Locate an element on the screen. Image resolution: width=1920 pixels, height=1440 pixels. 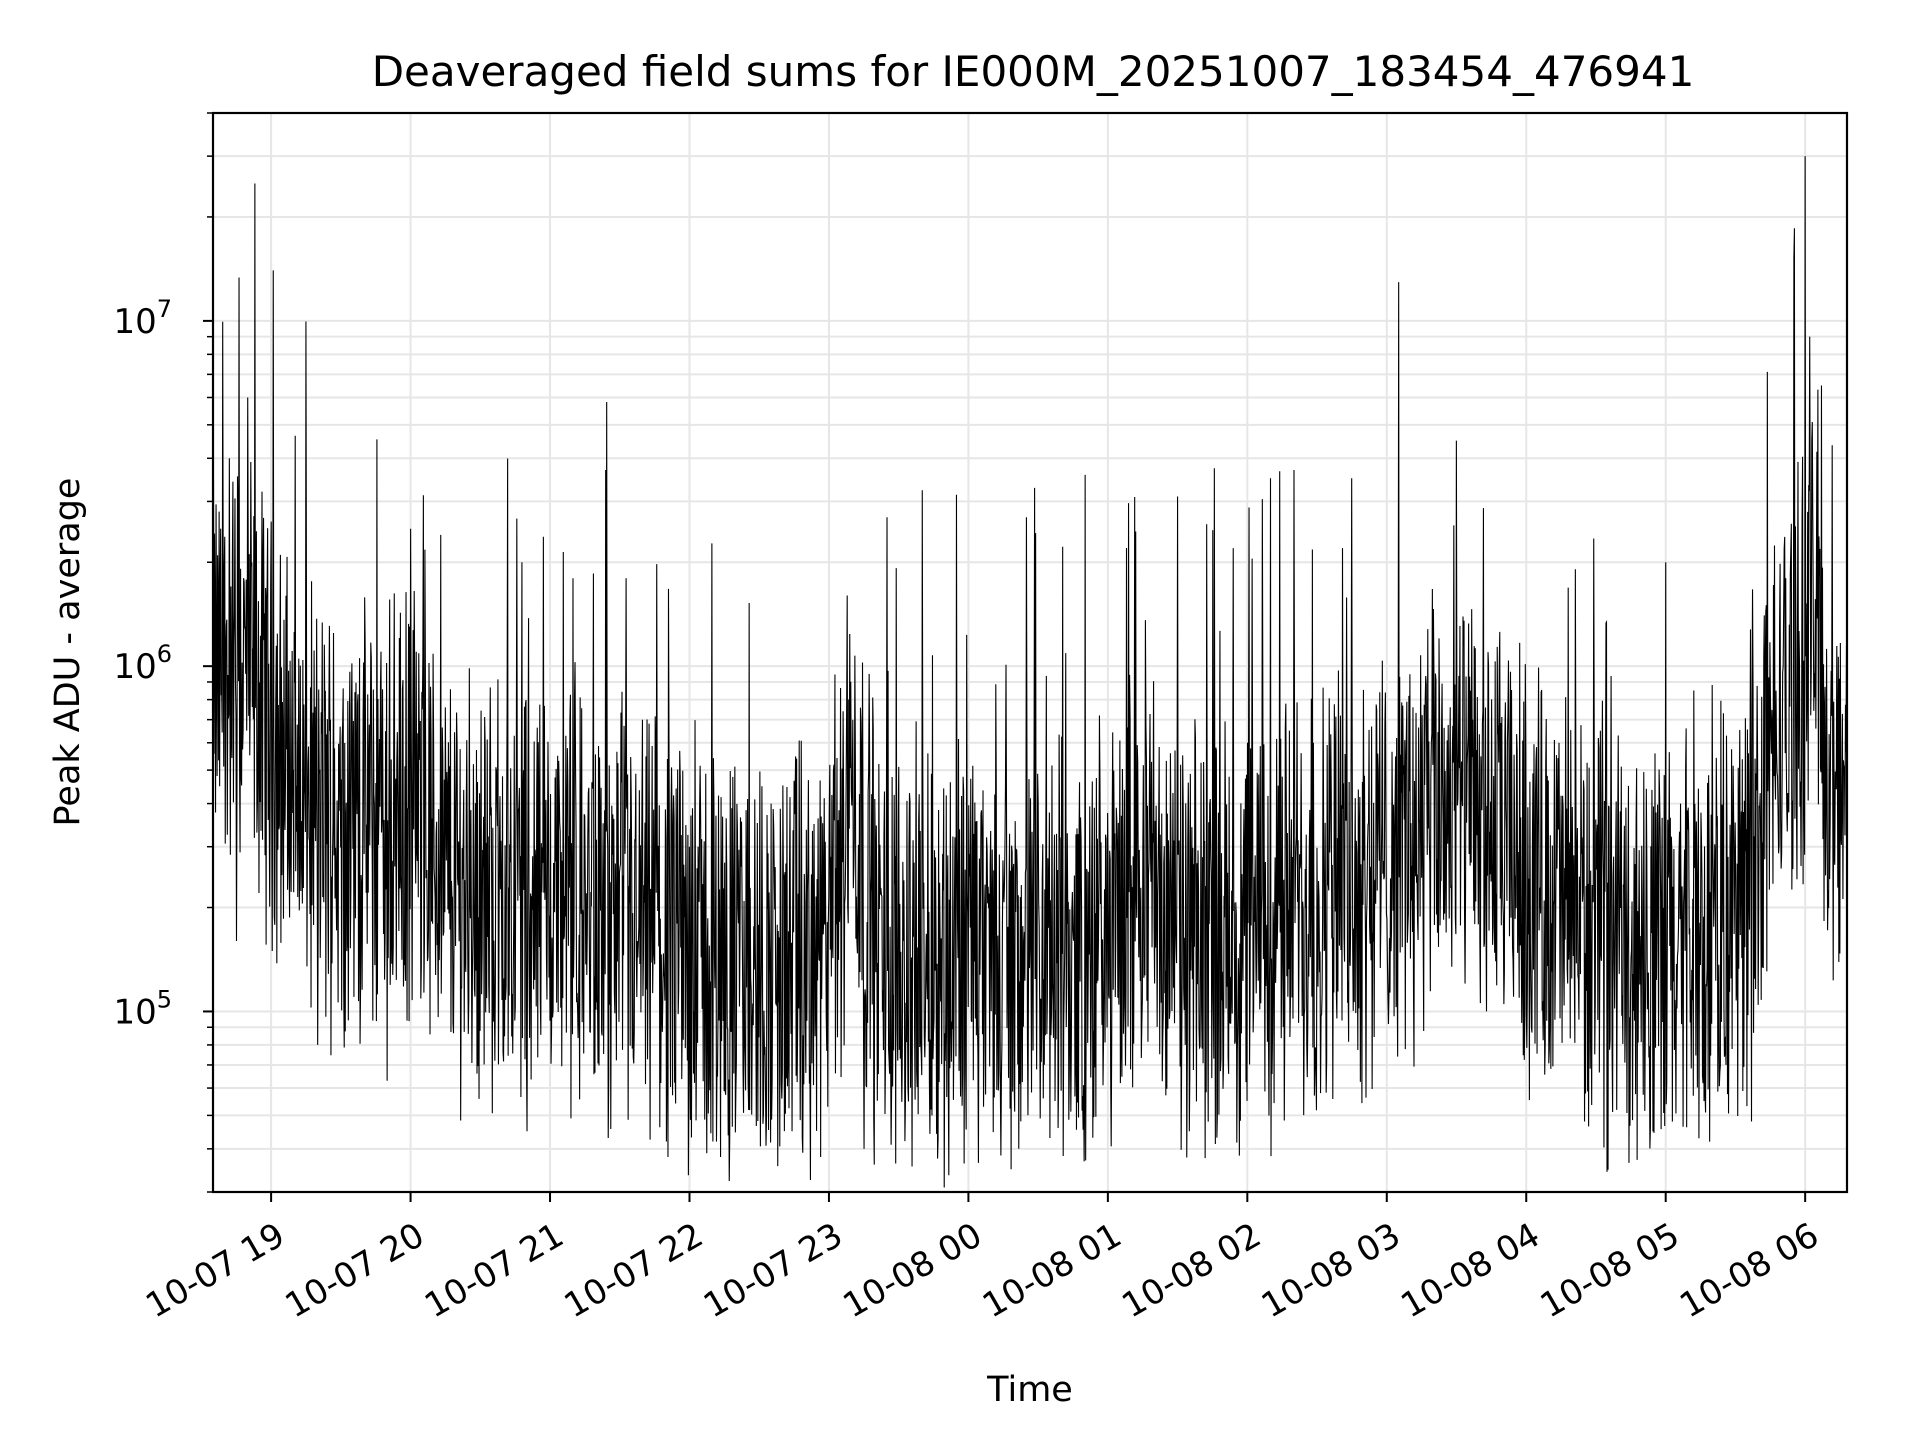
x-axis-label: Time is located at coordinates (1029, 1390).